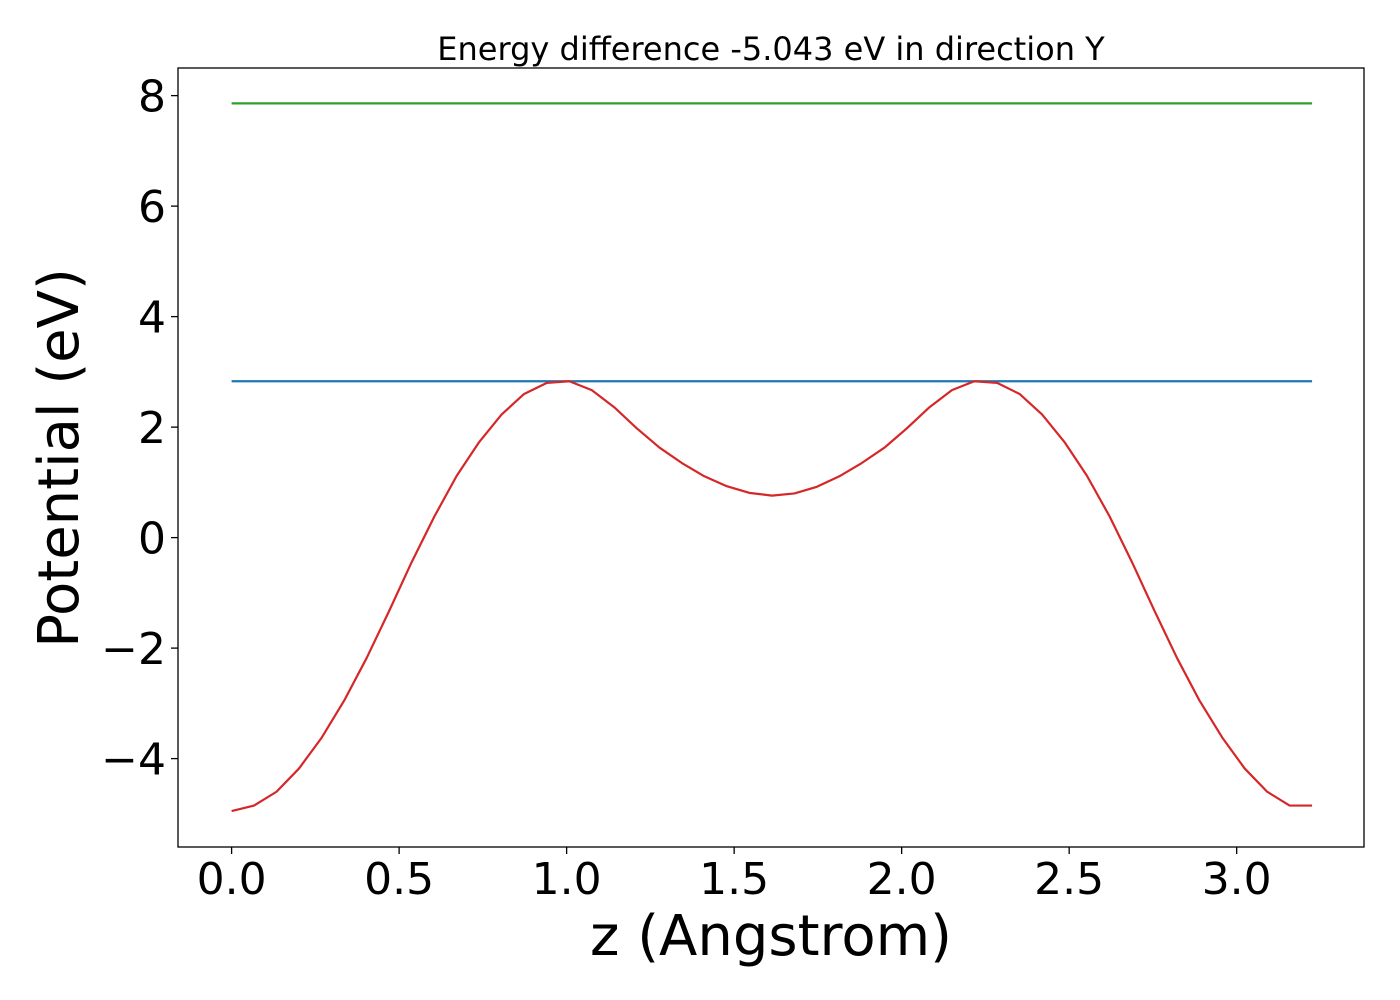  I want to click on x-tick-label: 0.0, so click(232, 879).